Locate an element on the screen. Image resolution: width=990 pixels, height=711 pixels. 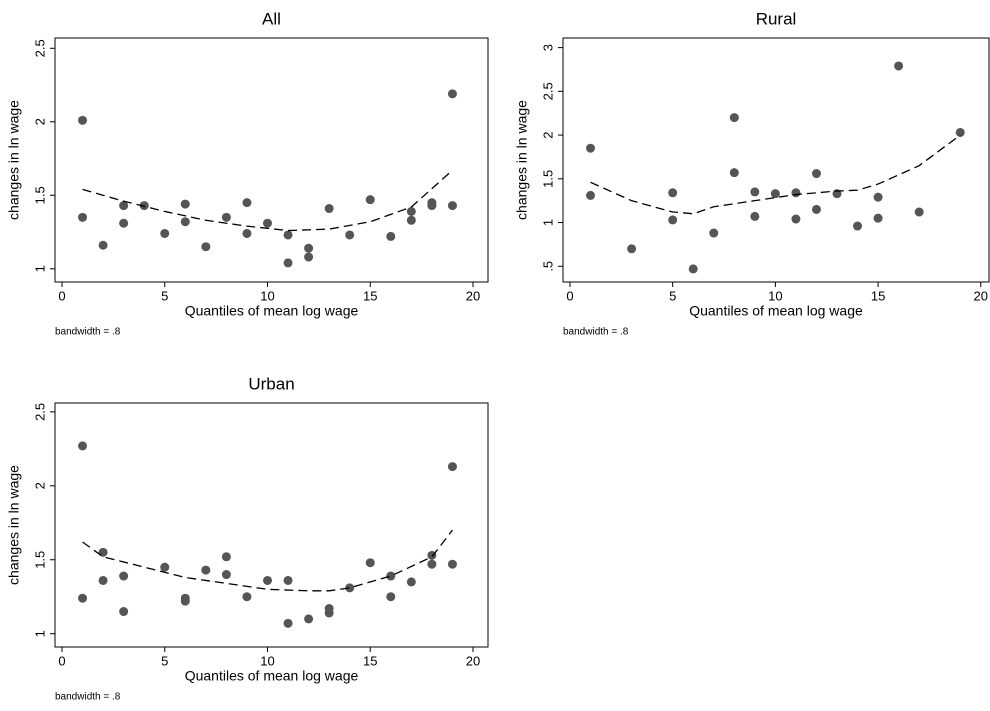
y-tick-label: 2.5 is located at coordinates (39, 412).